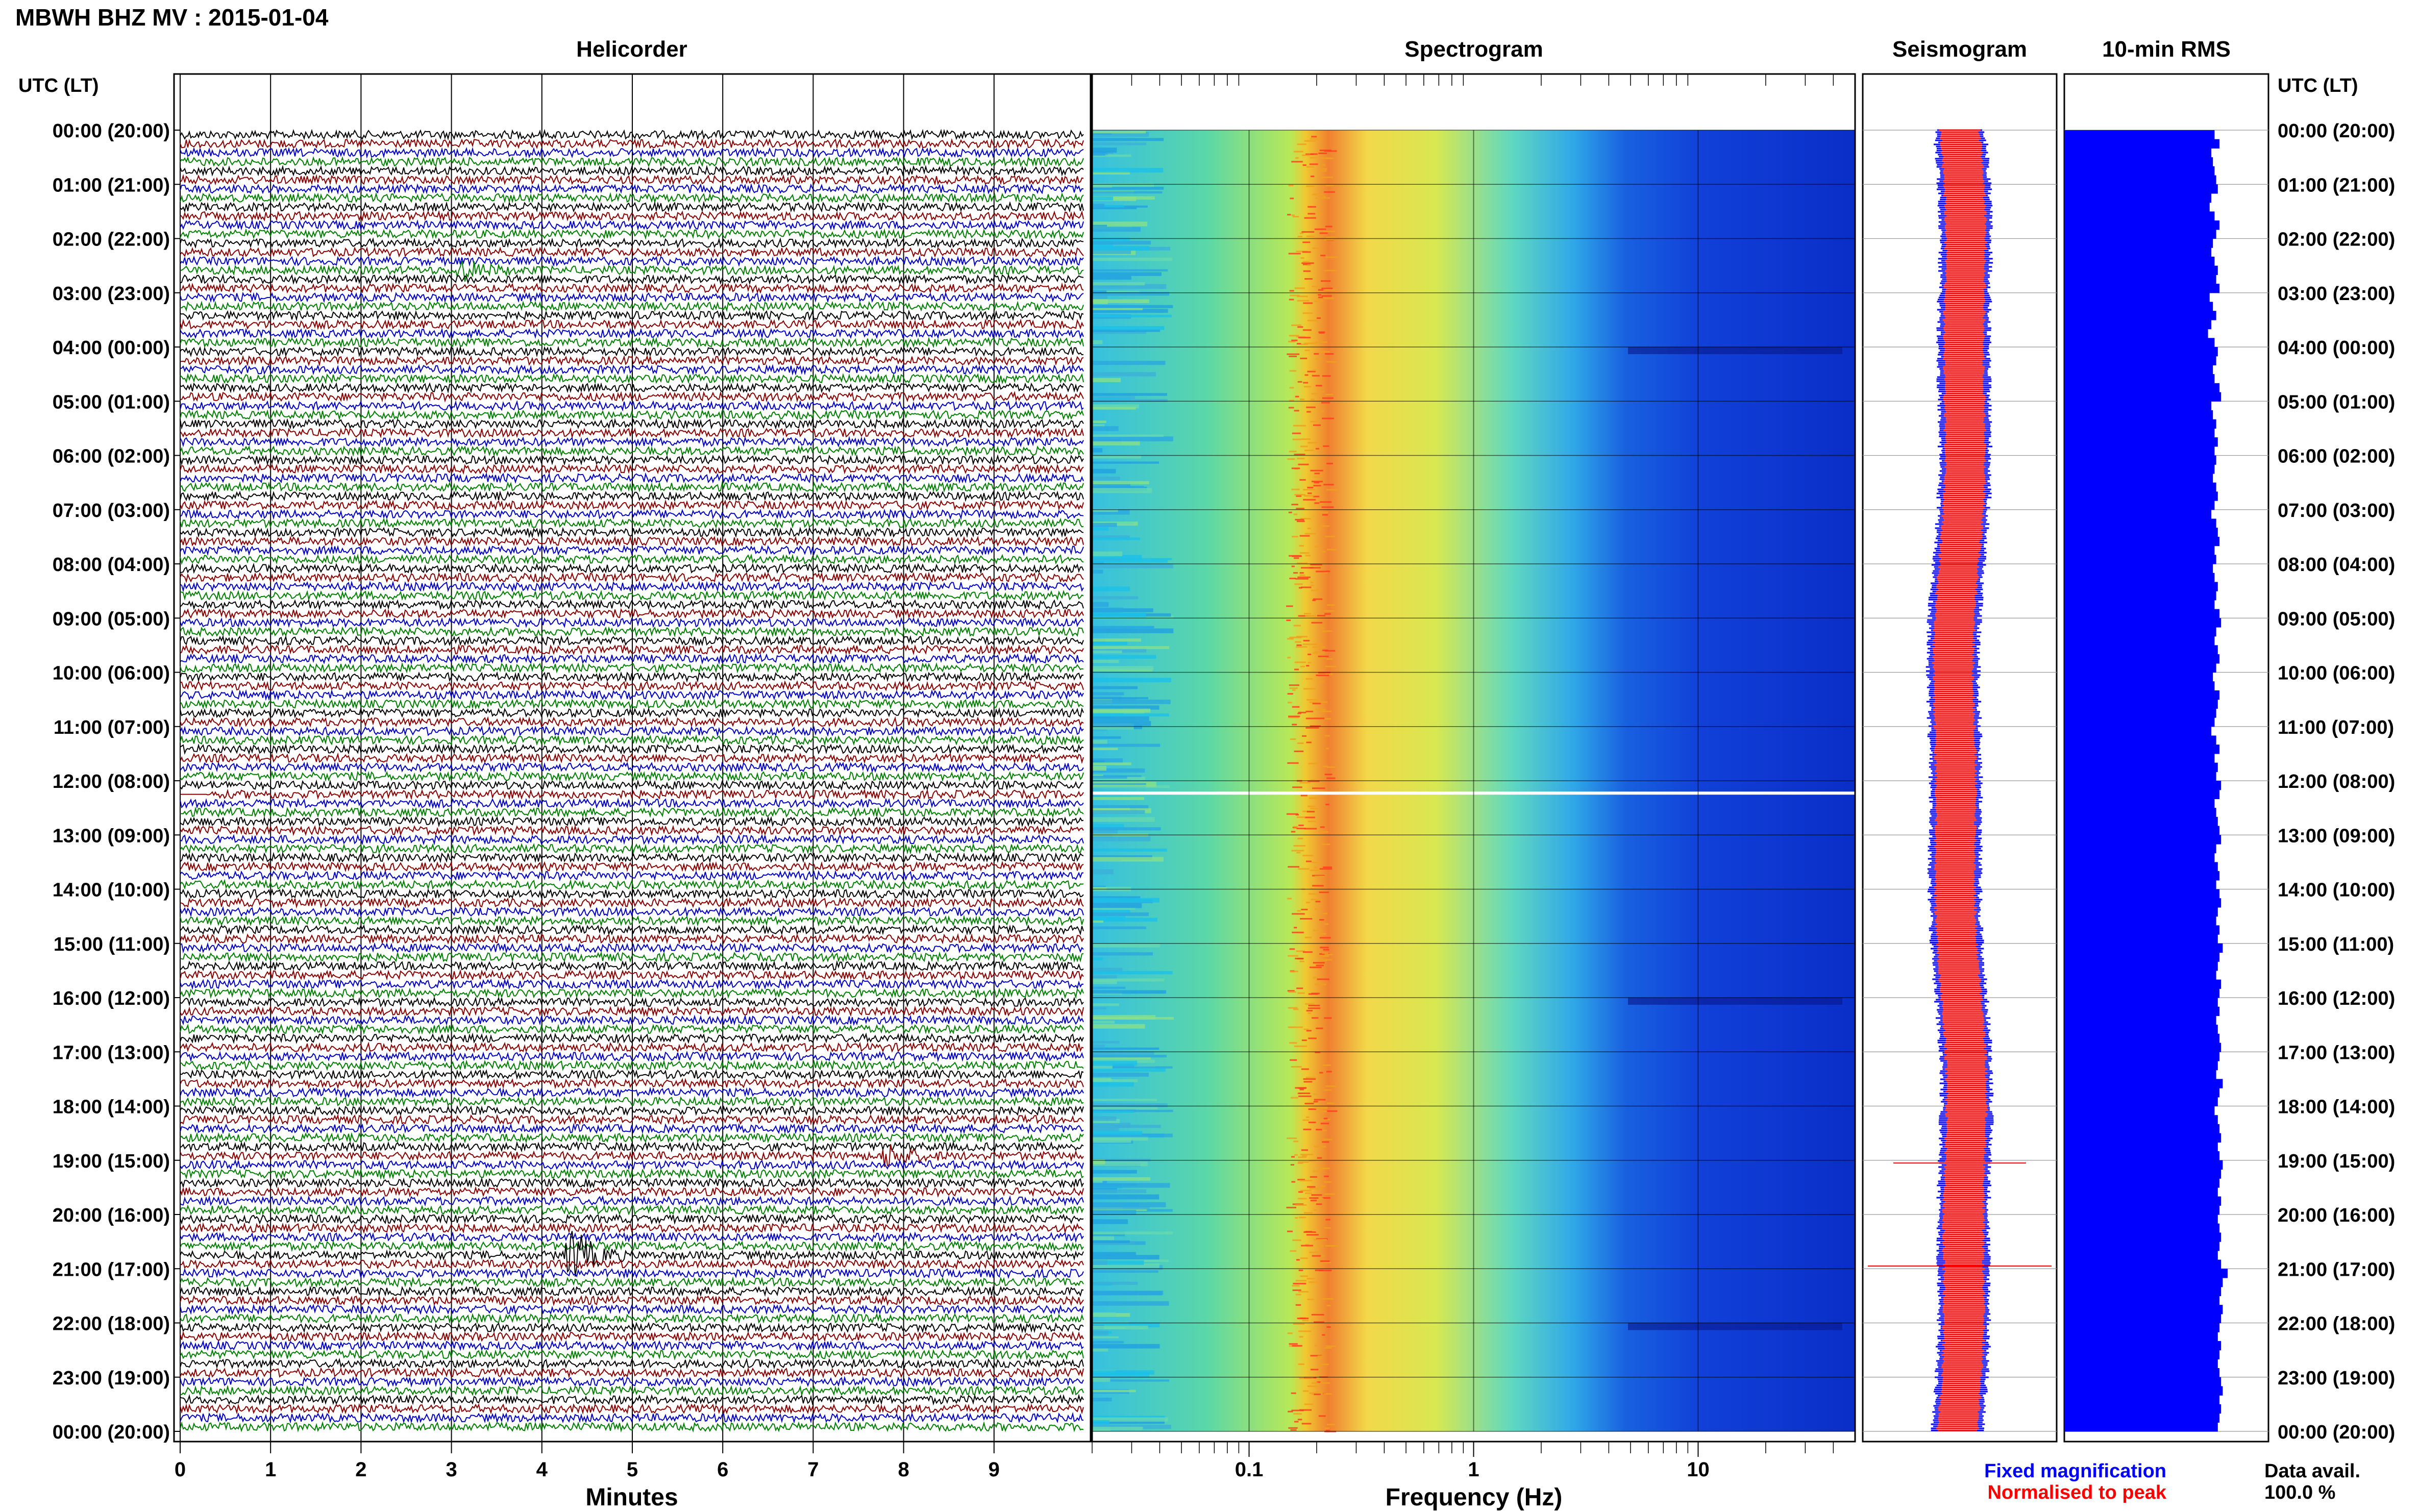 This screenshot has width=2419, height=1512. What do you see at coordinates (2166, 49) in the screenshot?
I see `rms-title: 10-min RMS` at bounding box center [2166, 49].